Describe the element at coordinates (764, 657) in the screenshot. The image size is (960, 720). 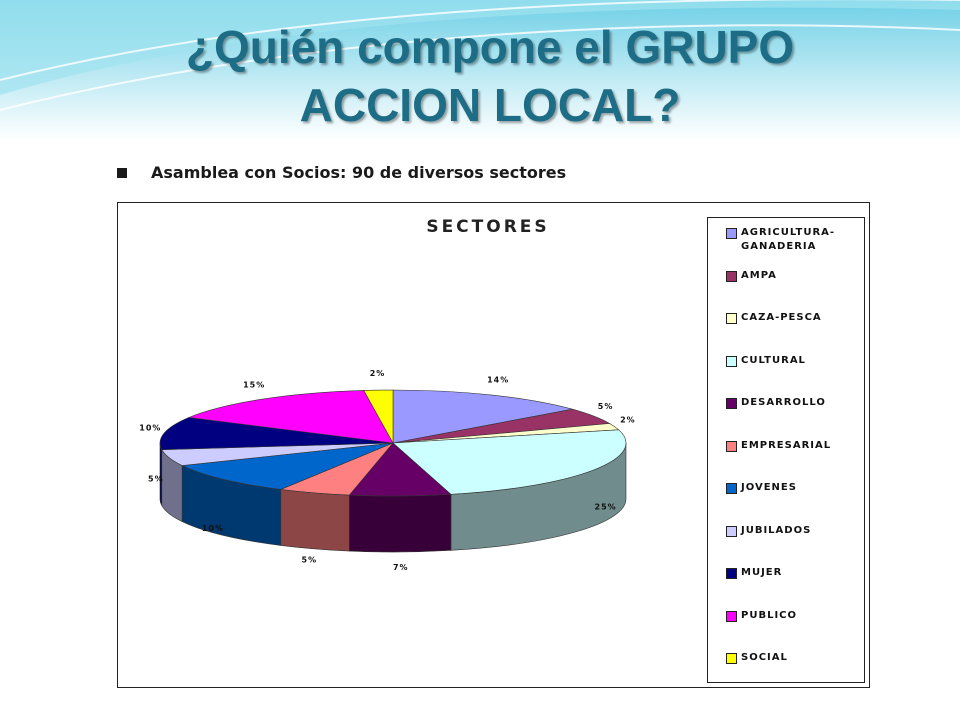
I see `legend-label: SOCIAL` at that location.